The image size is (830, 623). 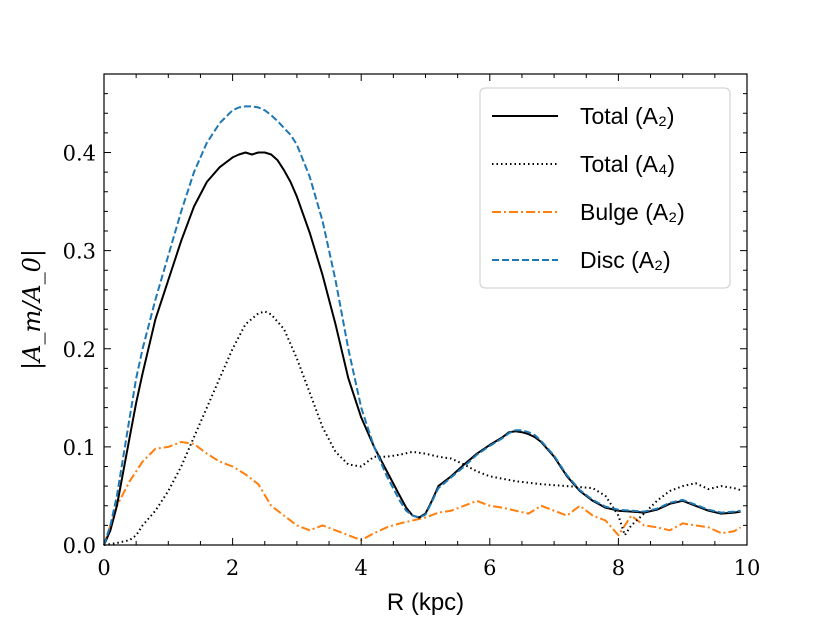 What do you see at coordinates (747, 568) in the screenshot?
I see `x-tick-label: 10` at bounding box center [747, 568].